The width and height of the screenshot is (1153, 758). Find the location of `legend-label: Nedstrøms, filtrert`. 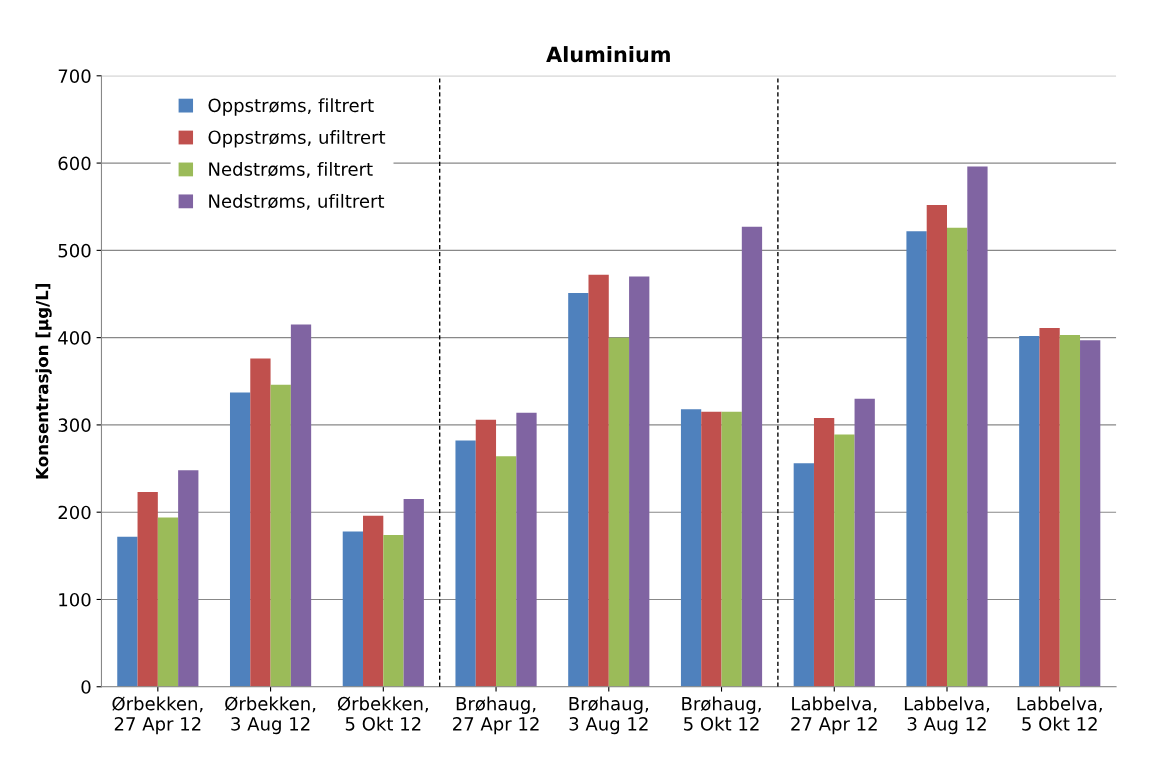

legend-label: Nedstrøms, filtrert is located at coordinates (291, 170).